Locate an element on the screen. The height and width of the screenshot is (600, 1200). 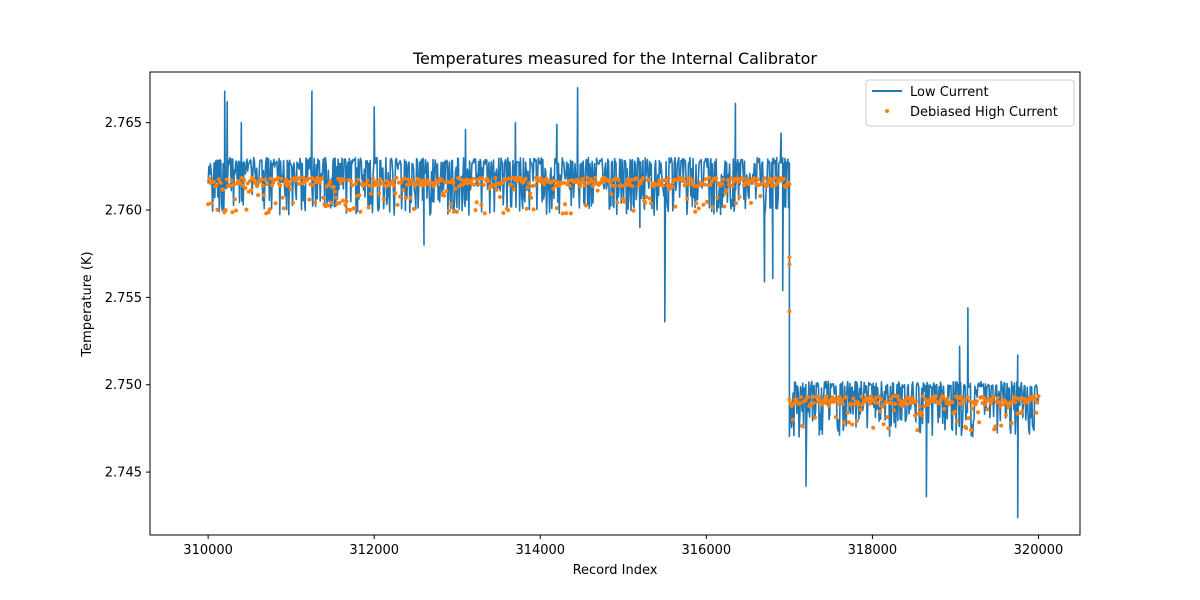
y-tick-label: 2.765 is located at coordinates (123, 123).